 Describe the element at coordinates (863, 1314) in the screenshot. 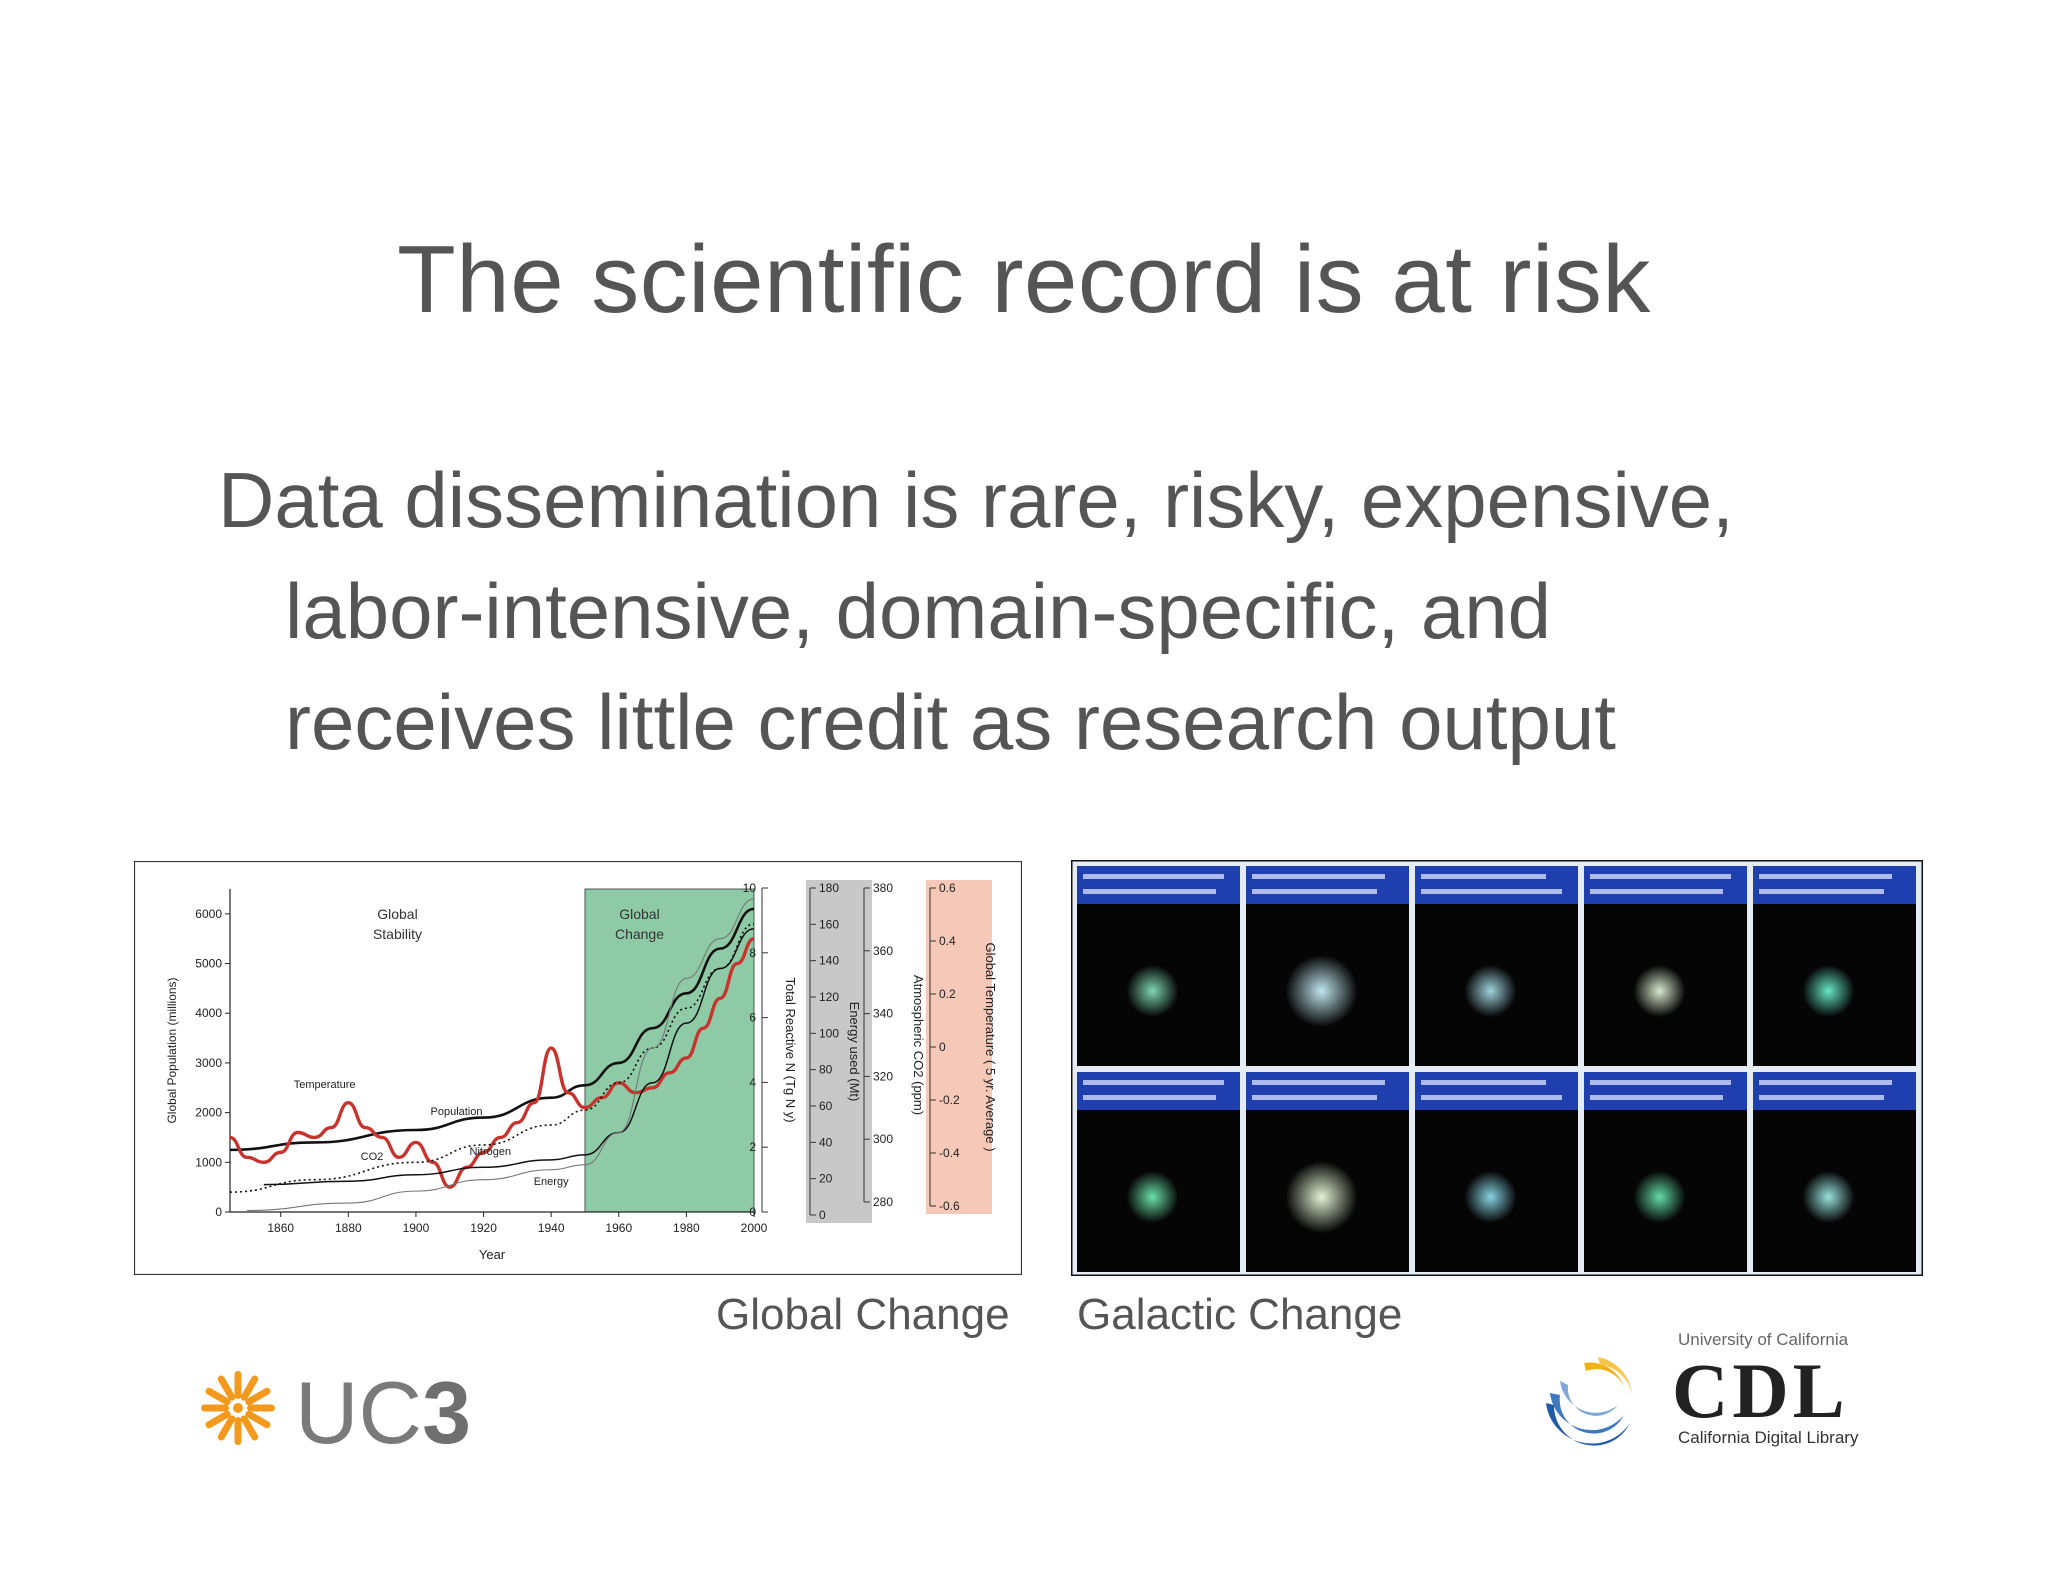

I see `caption-global-change: Global Change` at that location.